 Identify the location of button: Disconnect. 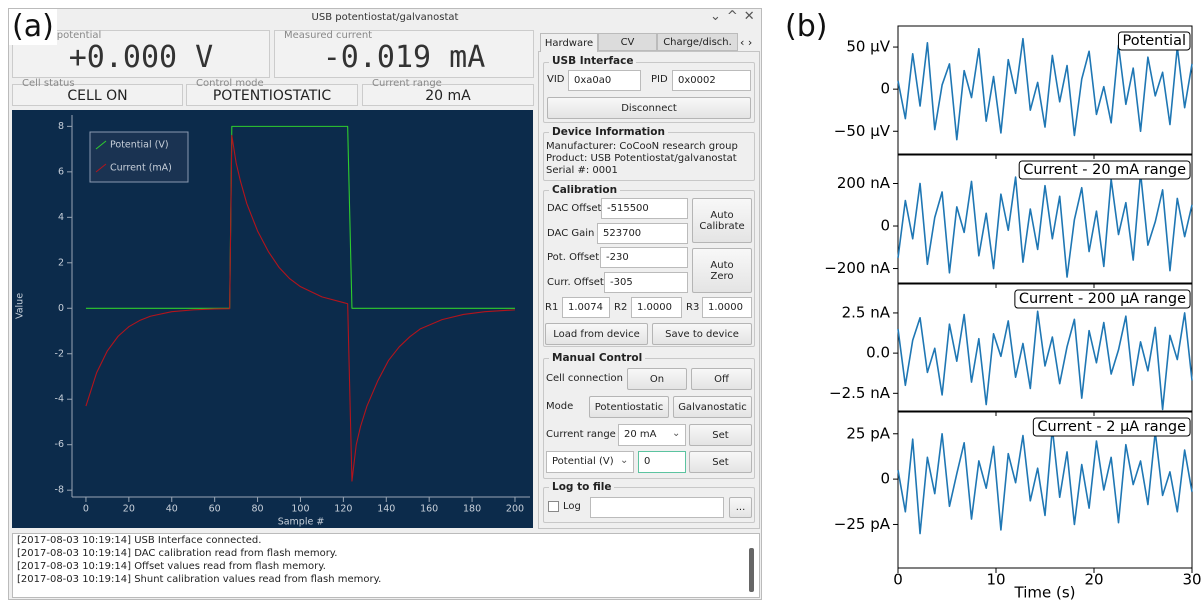
(649, 108).